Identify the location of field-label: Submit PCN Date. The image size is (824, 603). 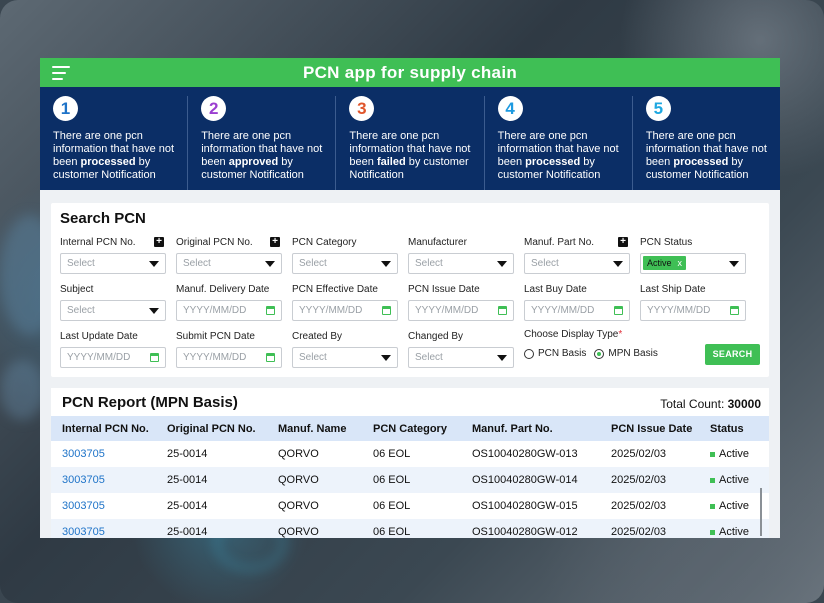
(215, 336).